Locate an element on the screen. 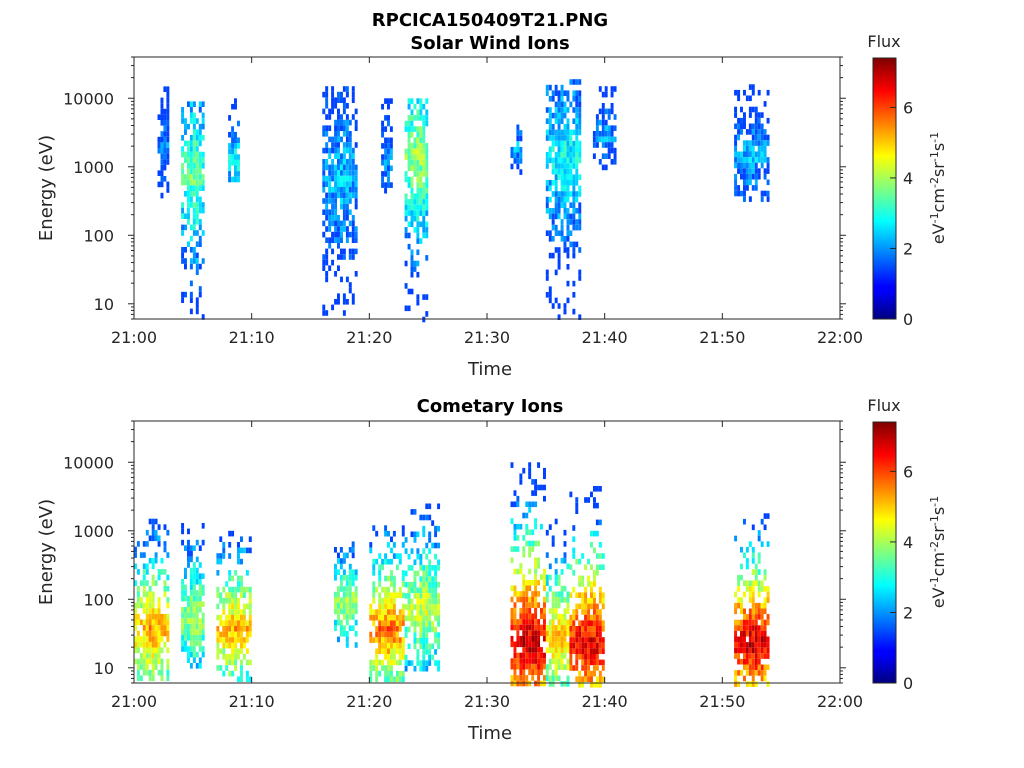 The height and width of the screenshot is (768, 1024). x-tick-label: 21:50 is located at coordinates (722, 337).